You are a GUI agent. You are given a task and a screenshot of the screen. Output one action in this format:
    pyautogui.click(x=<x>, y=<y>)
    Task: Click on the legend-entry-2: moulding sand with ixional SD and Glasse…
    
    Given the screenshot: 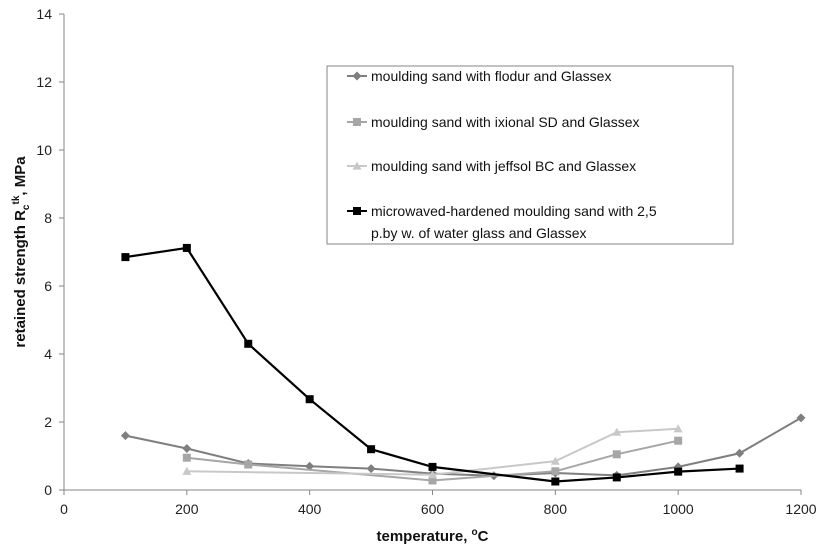 What is the action you would take?
    pyautogui.click(x=493, y=122)
    